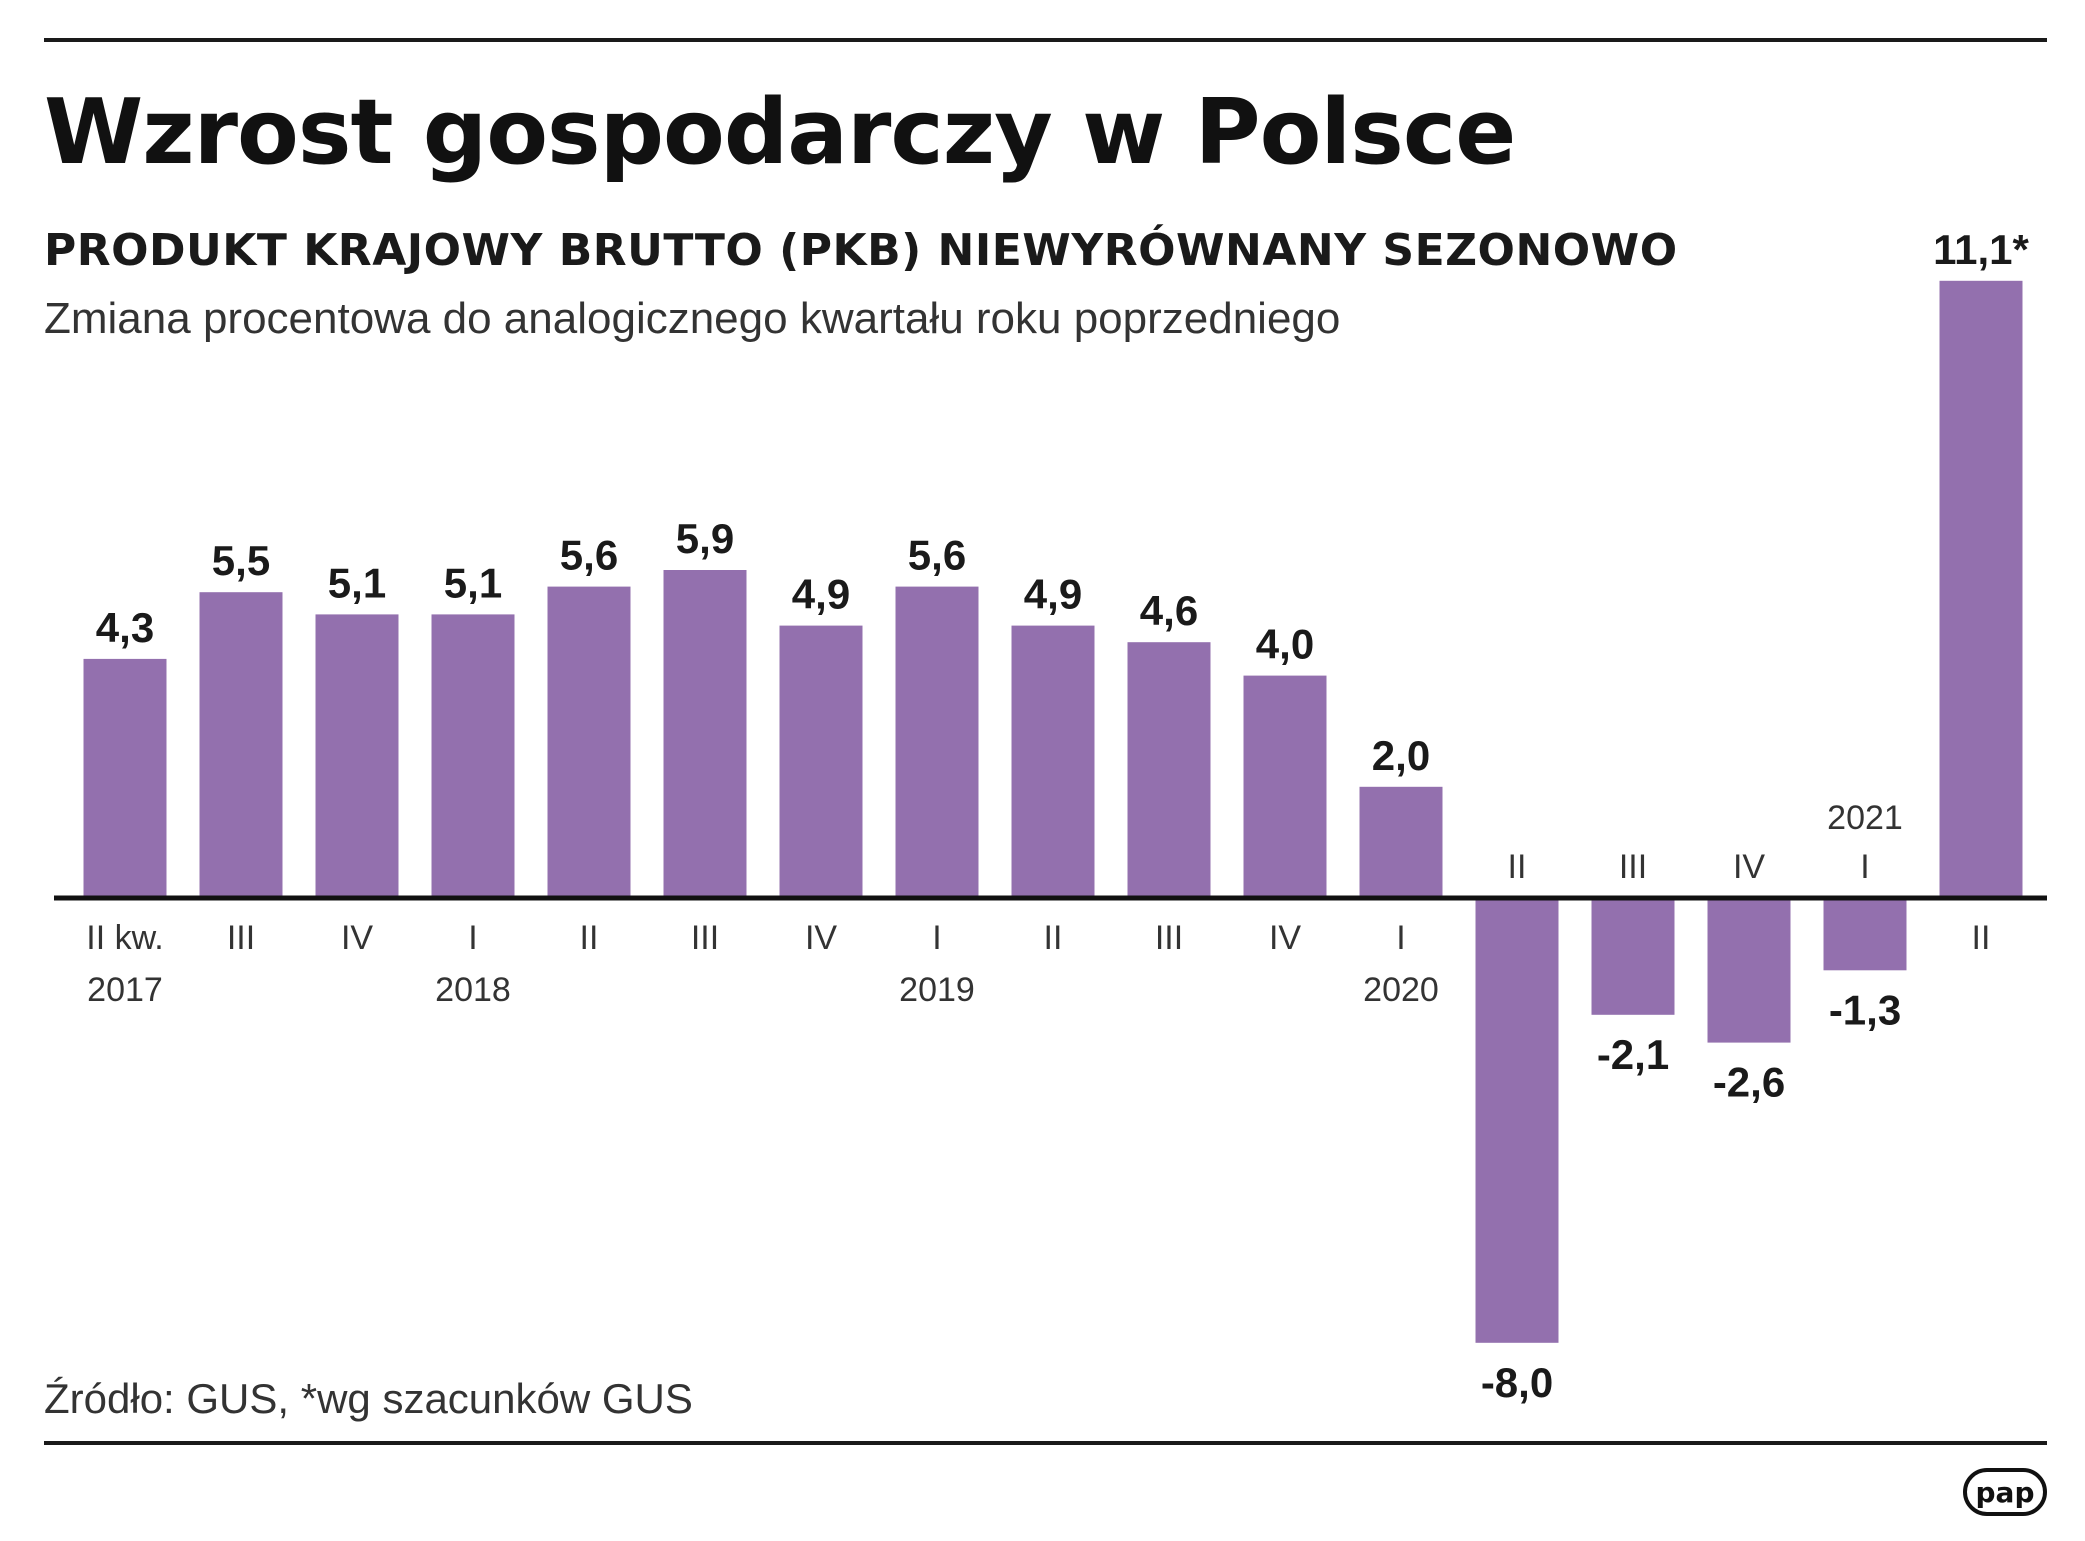 The width and height of the screenshot is (2085, 1541). What do you see at coordinates (1633, 1054) in the screenshot?
I see `value-label: -2,1` at bounding box center [1633, 1054].